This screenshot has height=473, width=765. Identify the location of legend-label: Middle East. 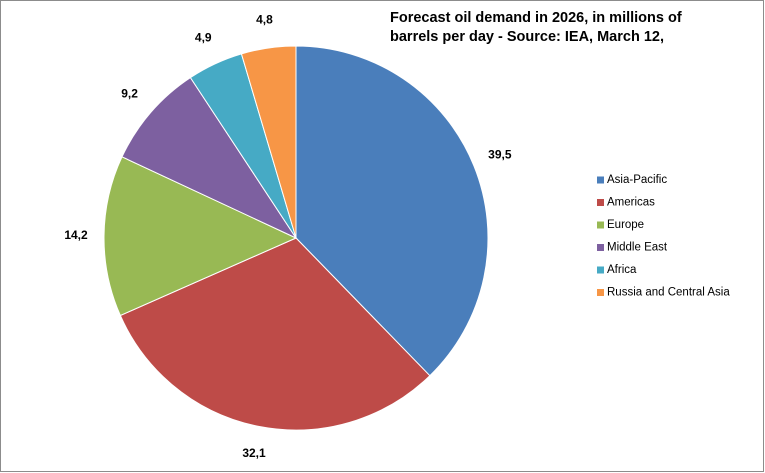
(637, 248).